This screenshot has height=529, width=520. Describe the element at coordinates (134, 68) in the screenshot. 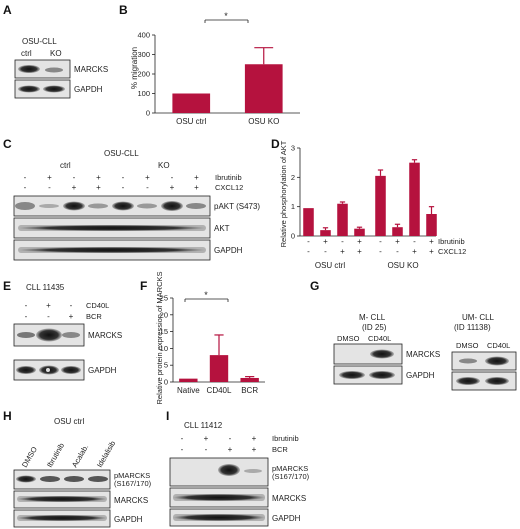

I see `chart-b-ylabel: % migration` at that location.